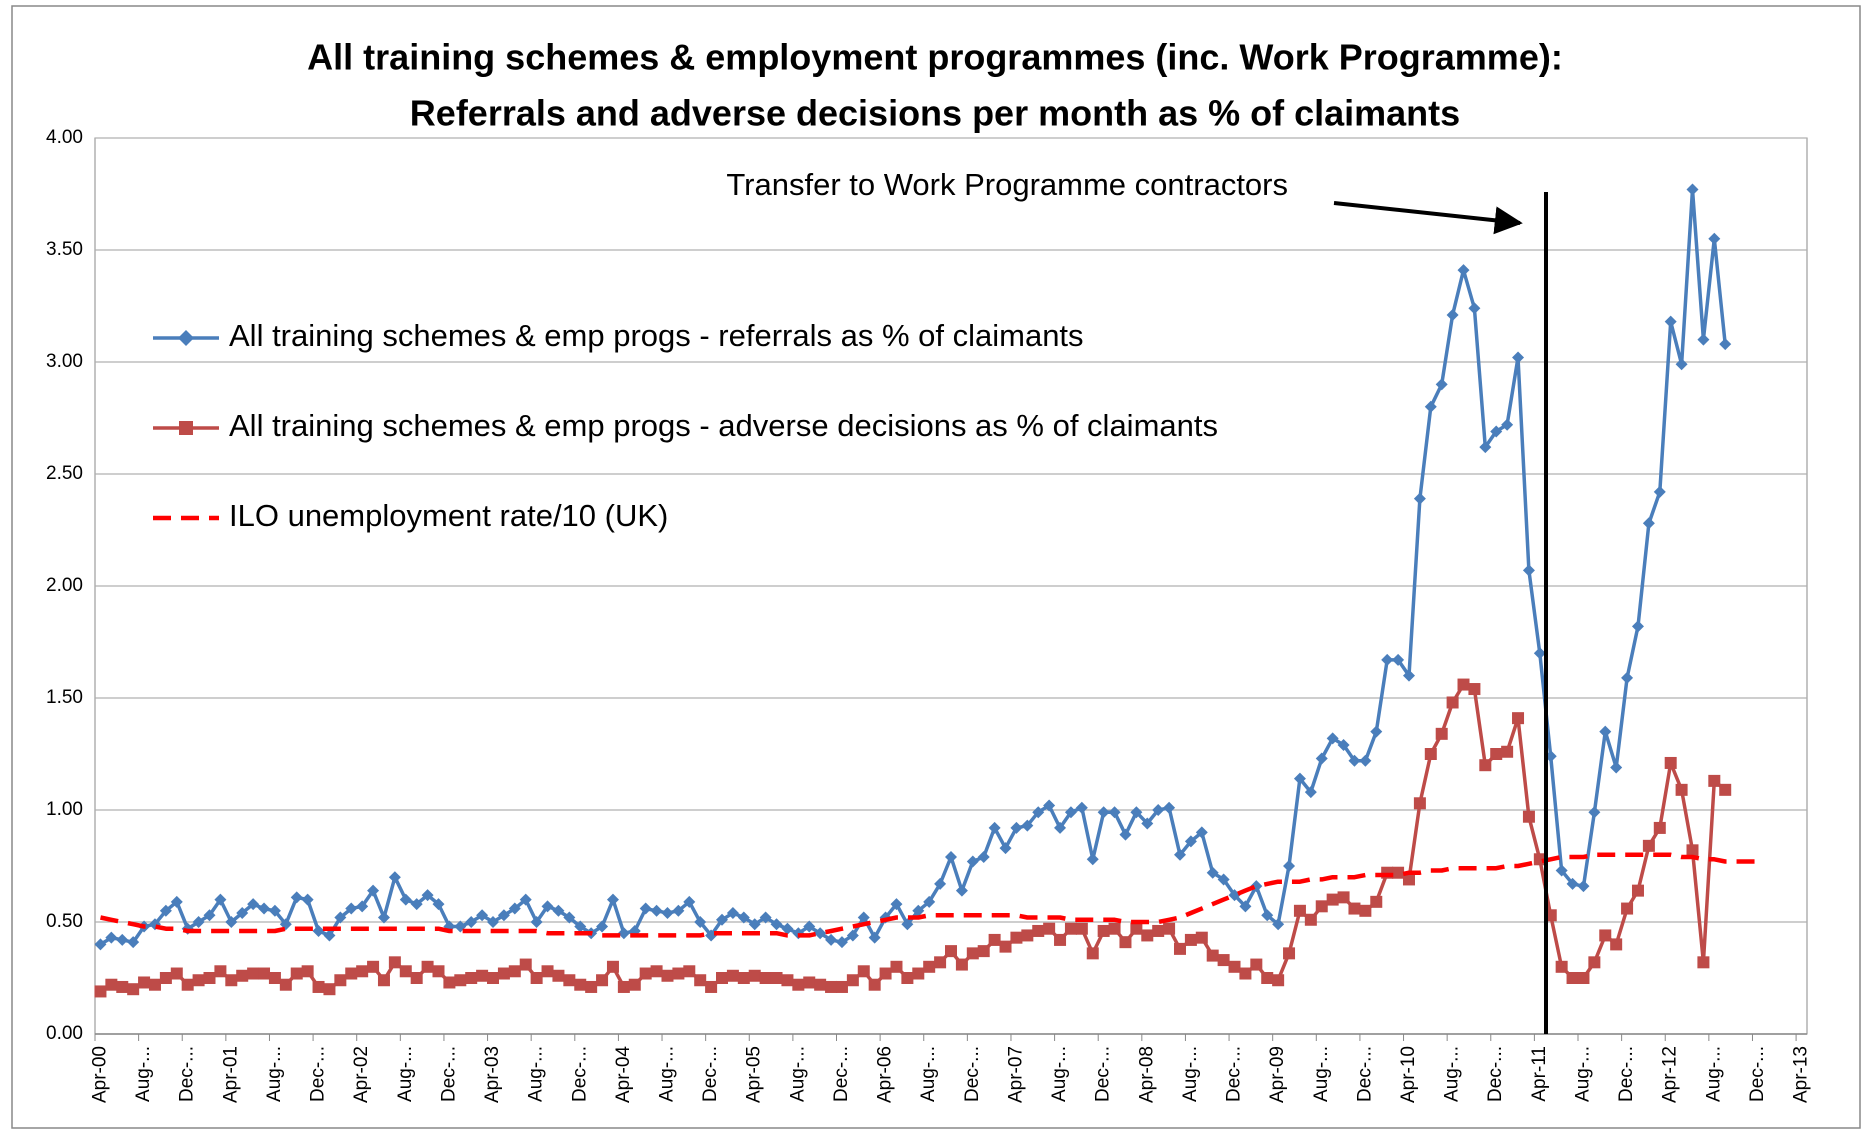  I want to click on x-tick-label: Apr-07, so click(1015, 1074).